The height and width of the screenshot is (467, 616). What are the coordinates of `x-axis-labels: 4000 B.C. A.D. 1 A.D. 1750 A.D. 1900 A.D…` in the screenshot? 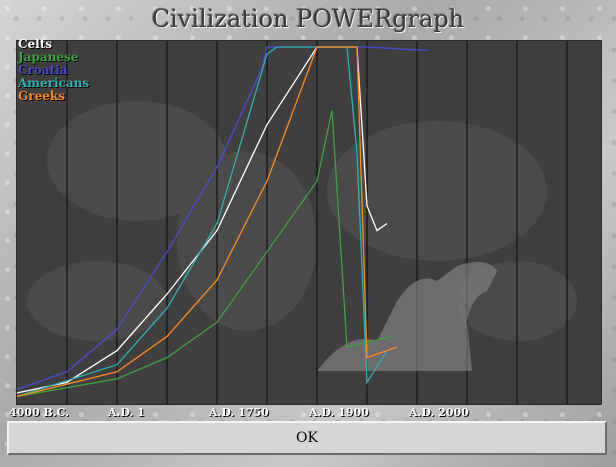 It's located at (308, 412).